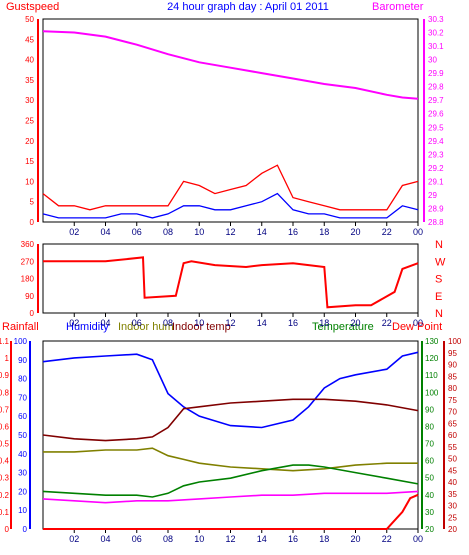 The image size is (469, 555). Describe the element at coordinates (436, 181) in the screenshot. I see `barometer-axis-tick-label: 29.1` at that location.